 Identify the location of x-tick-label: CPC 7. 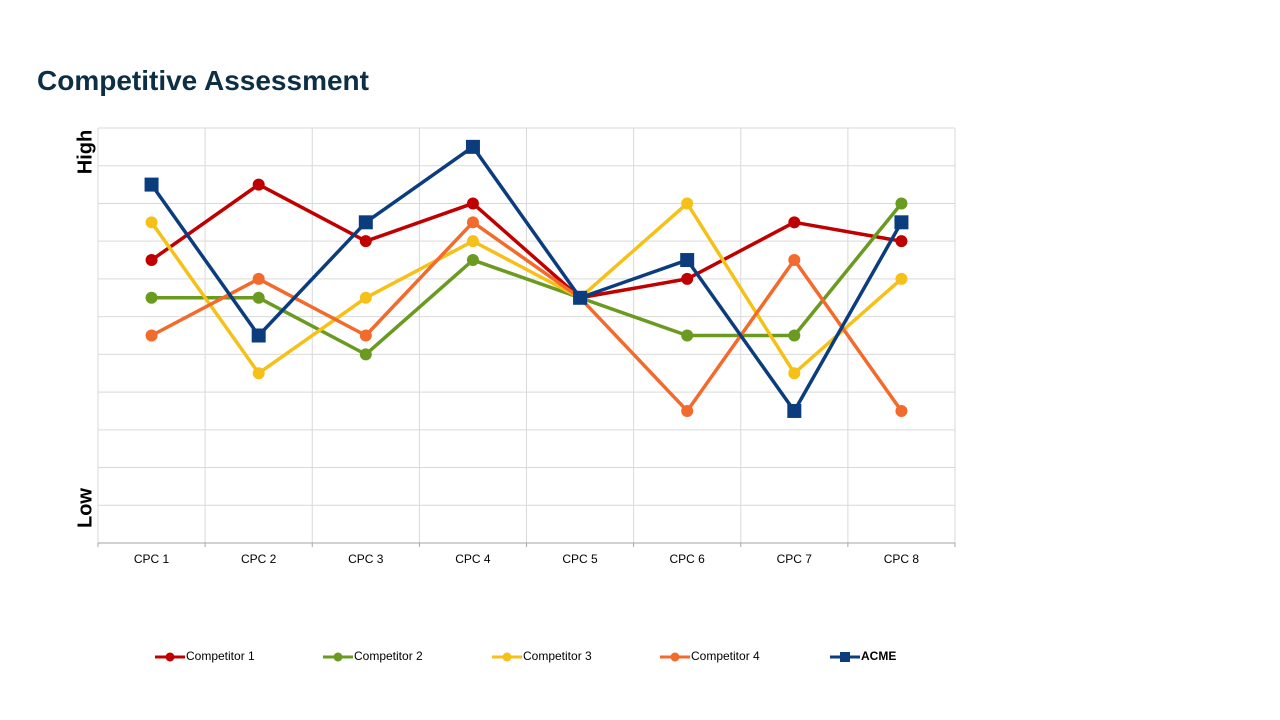
(795, 559).